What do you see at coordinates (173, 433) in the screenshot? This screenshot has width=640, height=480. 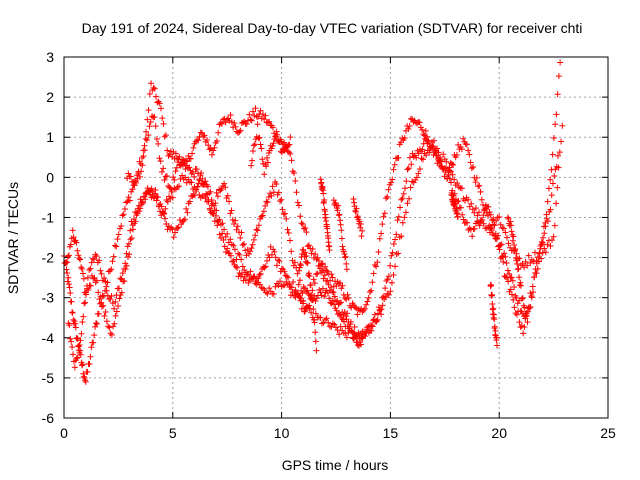 I see `x-tick-label: 5` at bounding box center [173, 433].